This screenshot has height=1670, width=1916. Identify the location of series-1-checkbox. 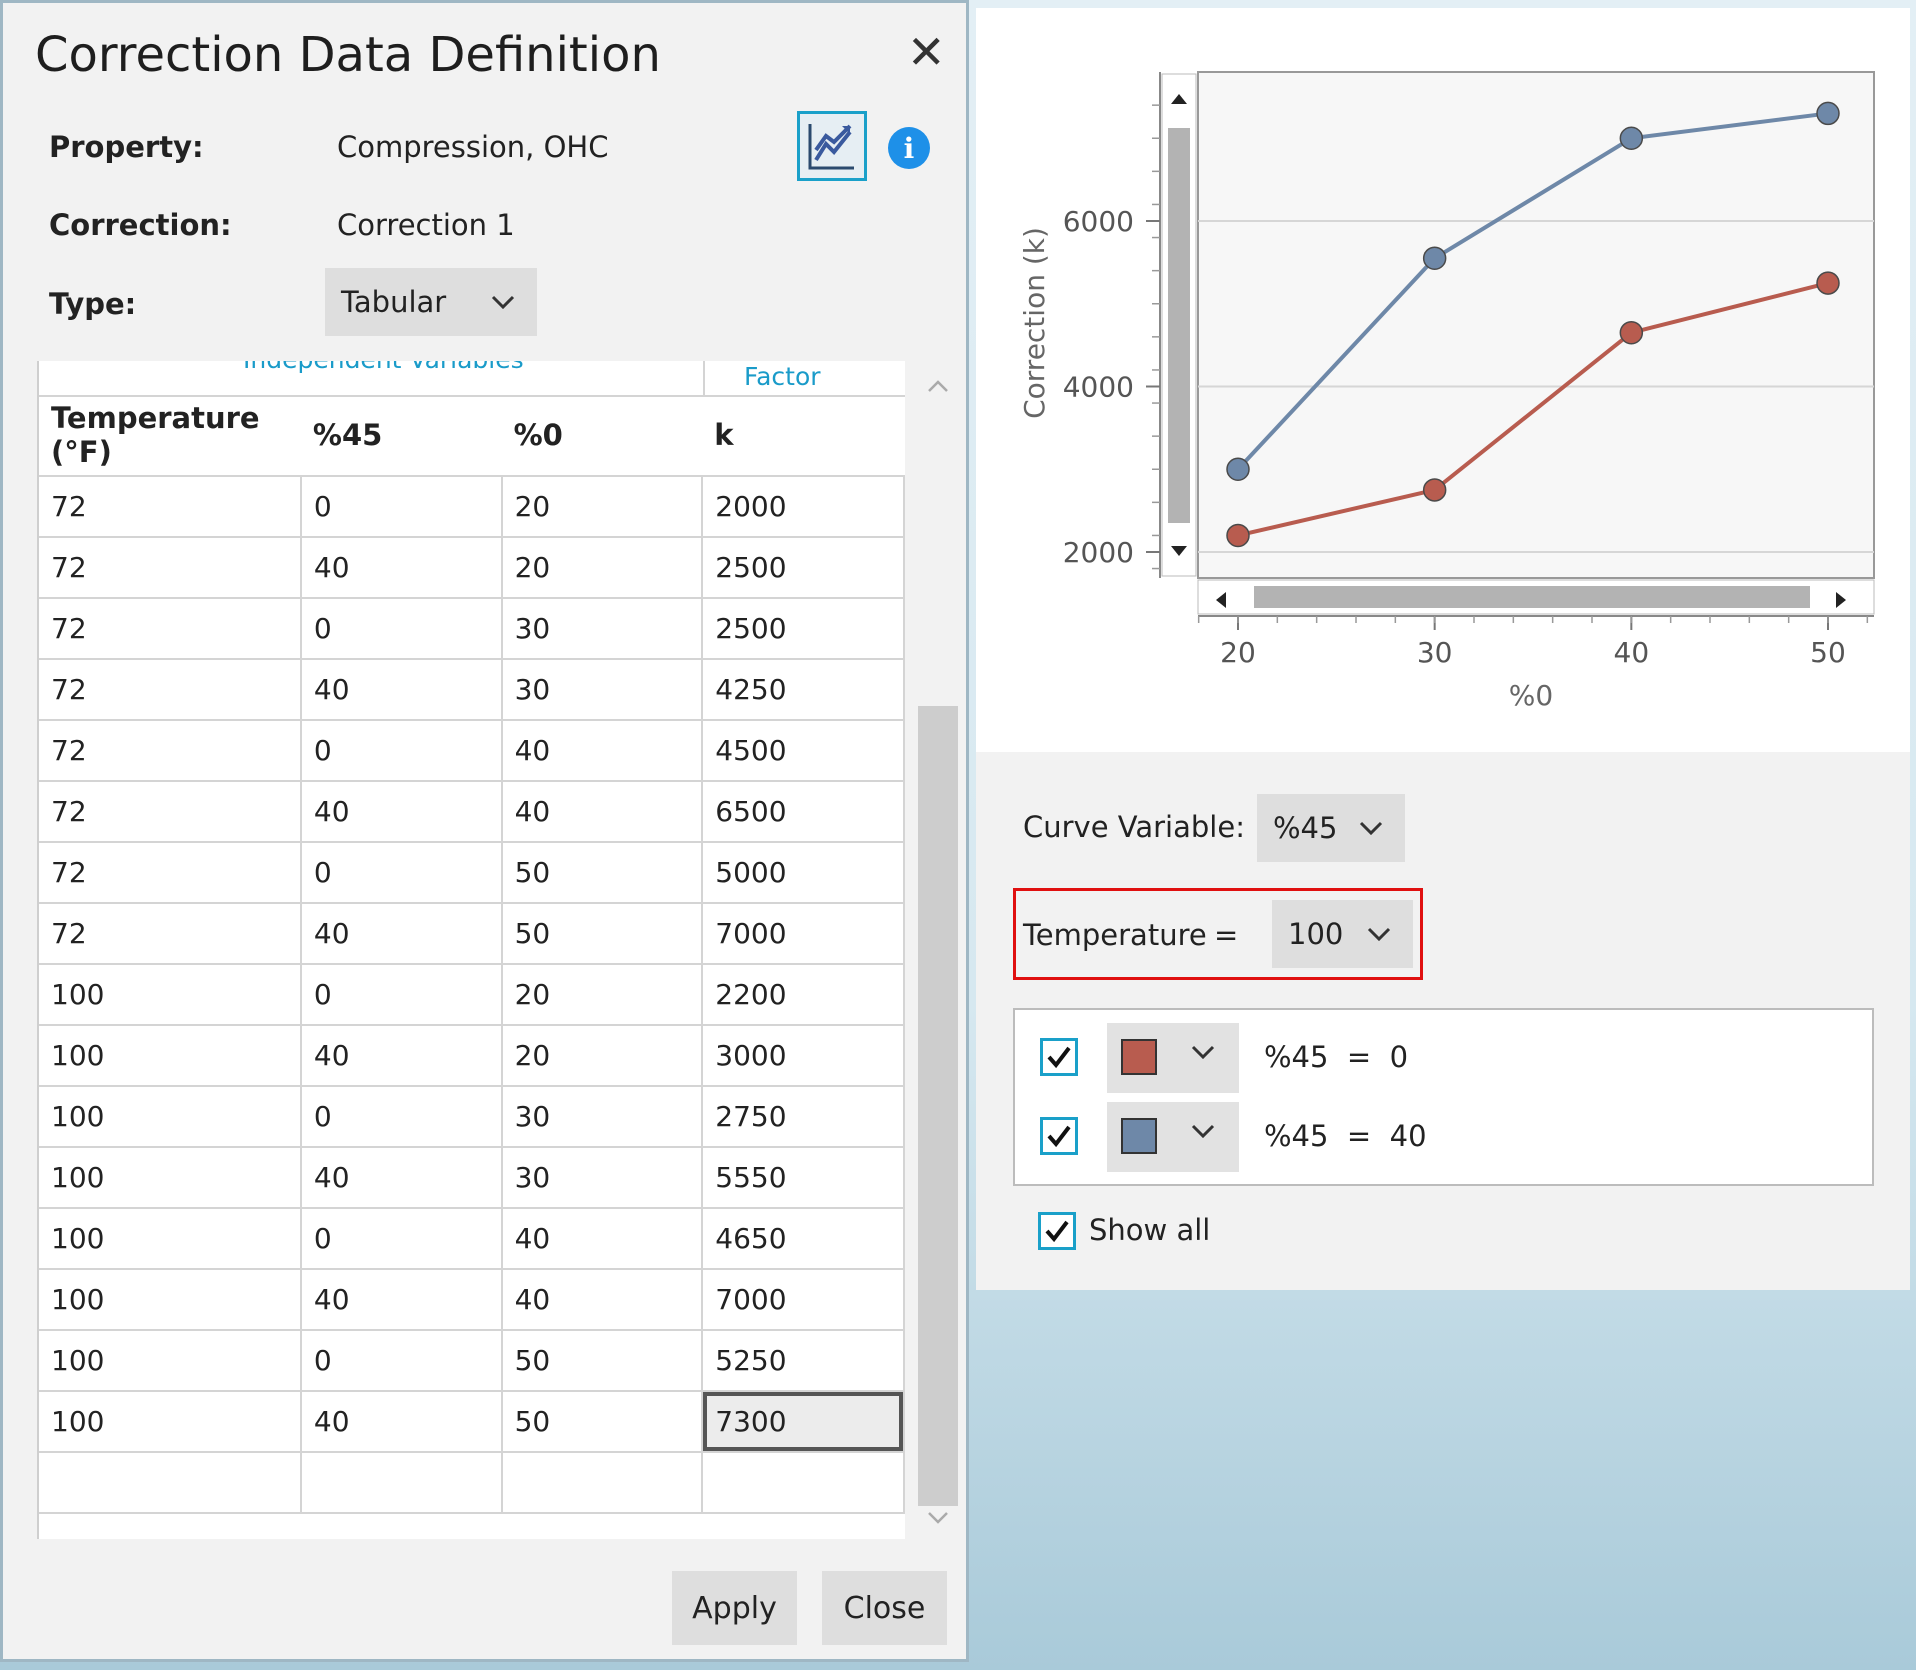
(1059, 1136).